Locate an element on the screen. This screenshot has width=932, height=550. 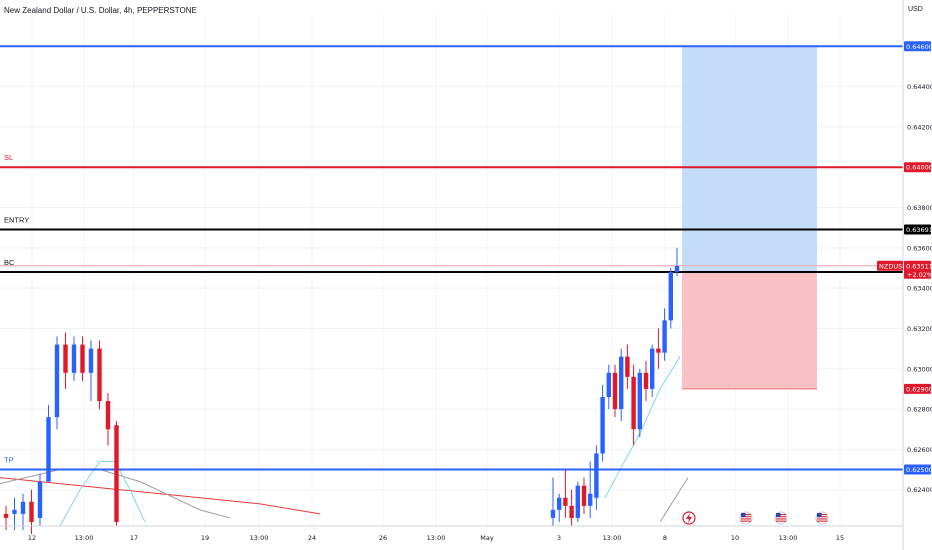
price-line-label: TP is located at coordinates (9, 460).